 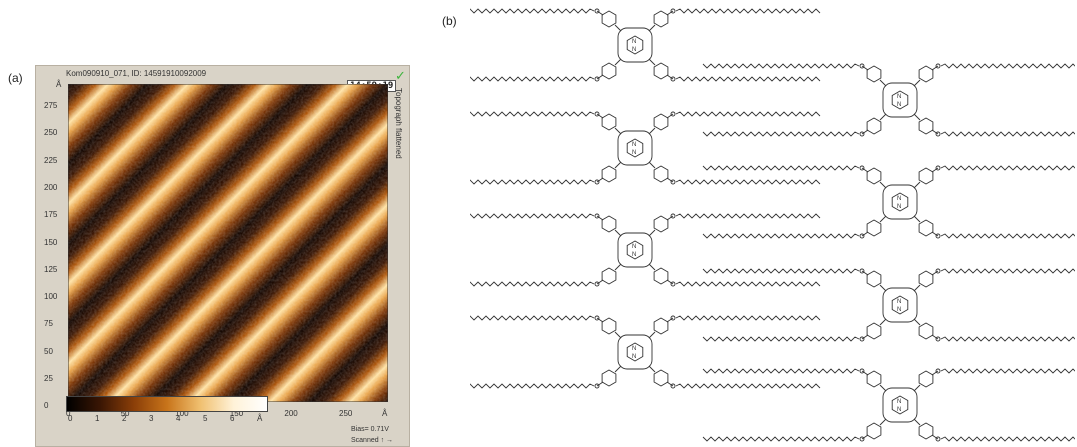 What do you see at coordinates (68, 413) in the screenshot?
I see `x-tick-label: 0` at bounding box center [68, 413].